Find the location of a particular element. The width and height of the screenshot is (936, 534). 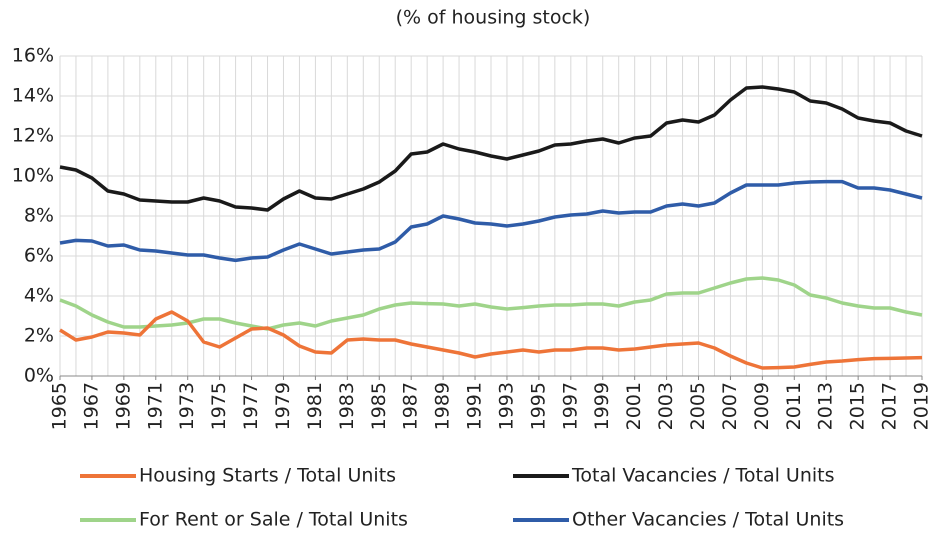

x-tick-label: 1965 is located at coordinates (60, 406).